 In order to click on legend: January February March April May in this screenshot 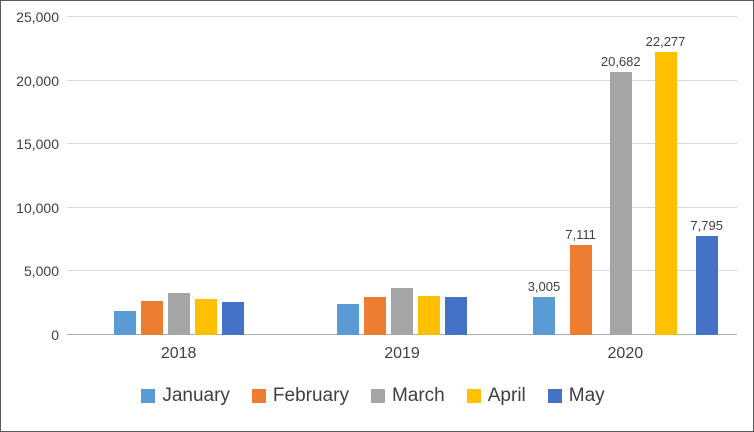, I will do `click(373, 396)`.